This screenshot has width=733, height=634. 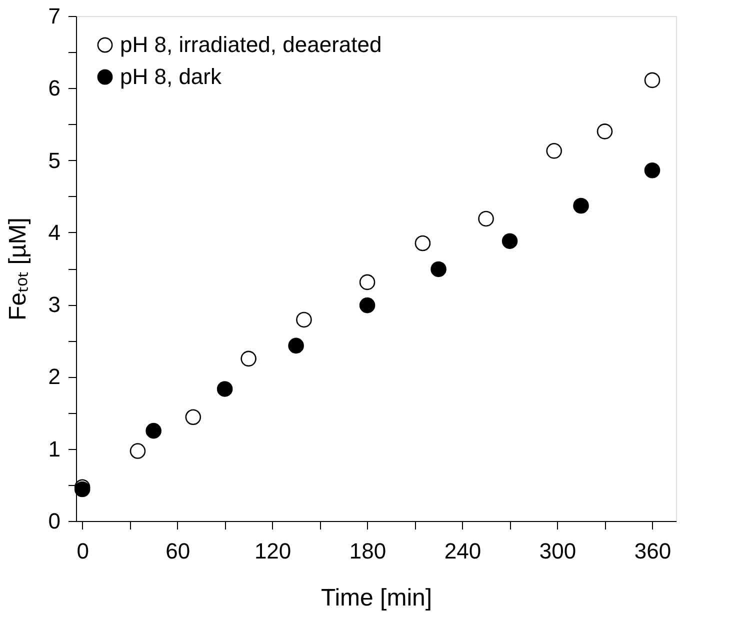 What do you see at coordinates (54, 232) in the screenshot?
I see `y-tick-label: 4` at bounding box center [54, 232].